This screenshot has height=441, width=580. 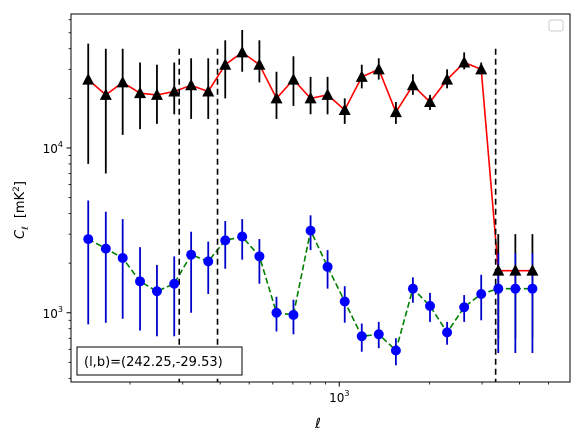 What do you see at coordinates (20, 234) in the screenshot?
I see `y-label-main: C` at bounding box center [20, 234].